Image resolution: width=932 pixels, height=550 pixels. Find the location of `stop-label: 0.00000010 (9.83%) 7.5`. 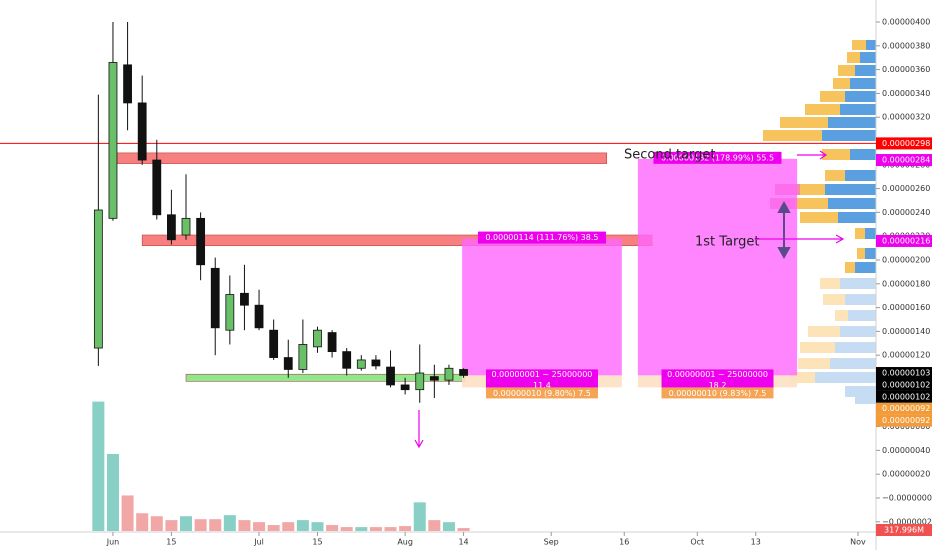

stop-label: 0.00000010 (9.83%) 7.5 is located at coordinates (718, 393).